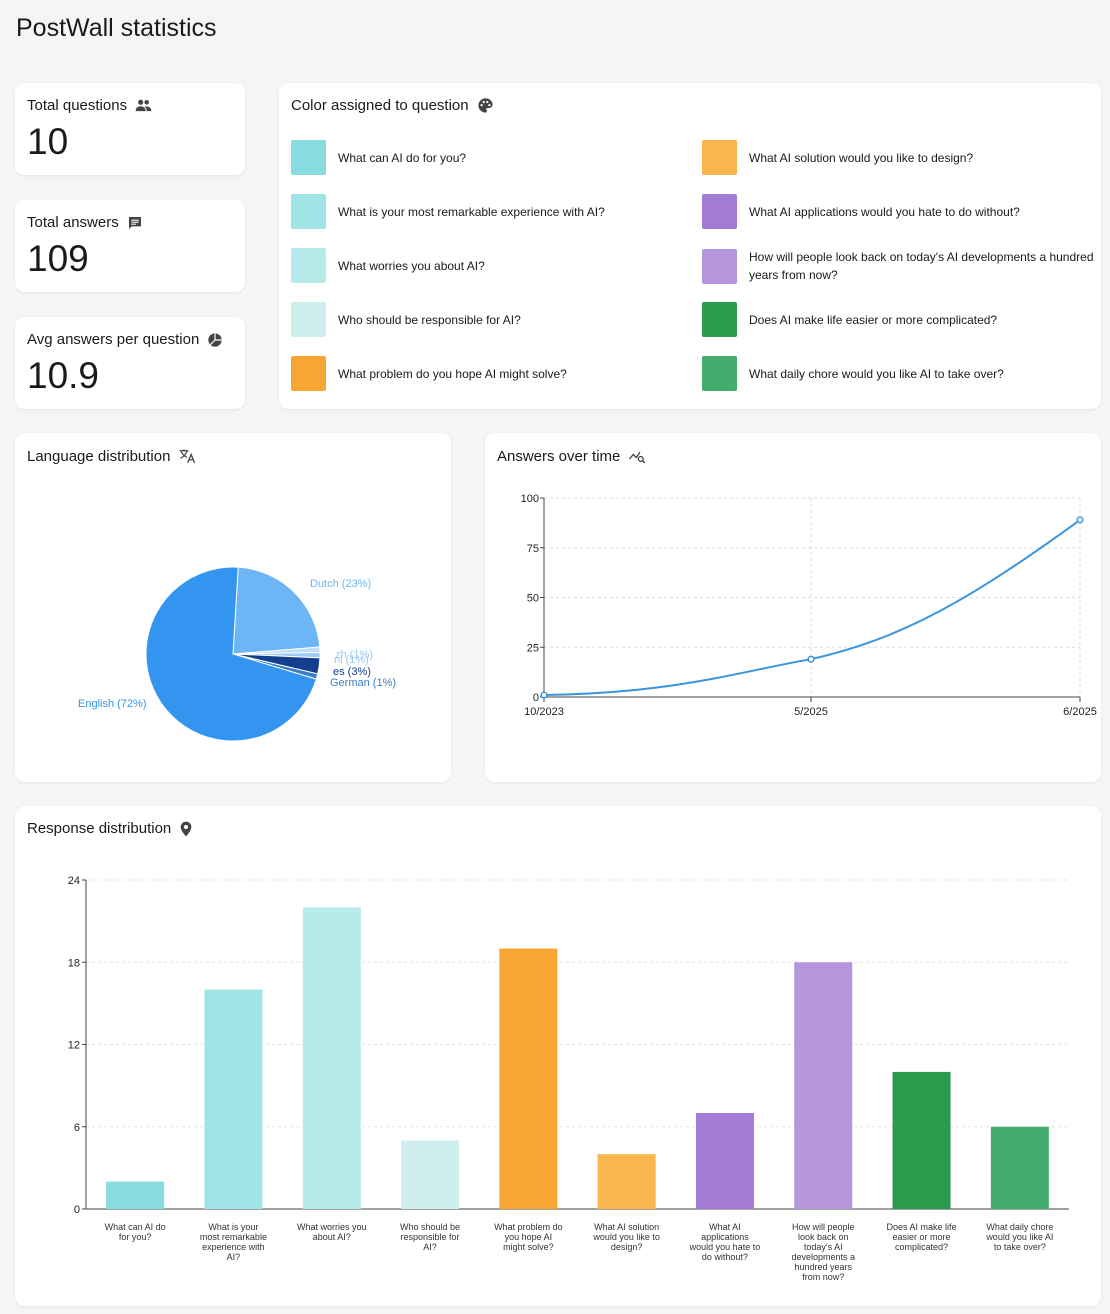  What do you see at coordinates (74, 963) in the screenshot?
I see `y-tick-label: 18` at bounding box center [74, 963].